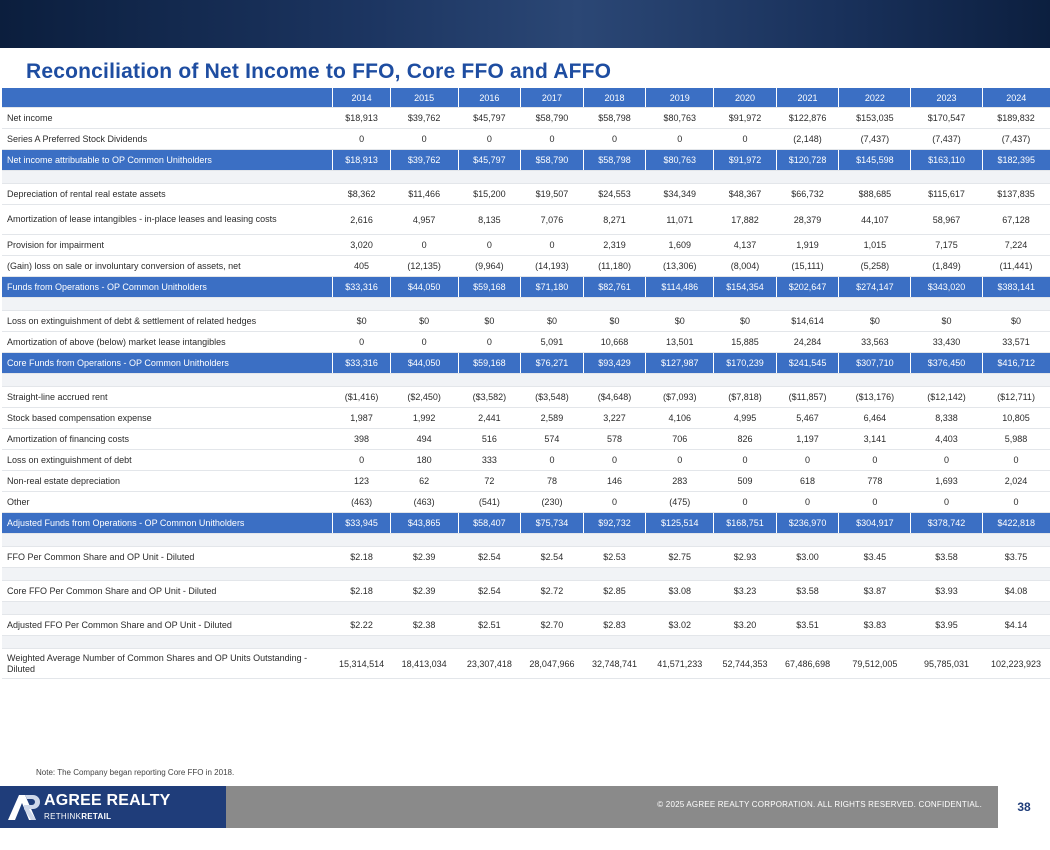 The height and width of the screenshot is (850, 1050). What do you see at coordinates (679, 663) in the screenshot?
I see `value-cell: 41,571,233` at bounding box center [679, 663].